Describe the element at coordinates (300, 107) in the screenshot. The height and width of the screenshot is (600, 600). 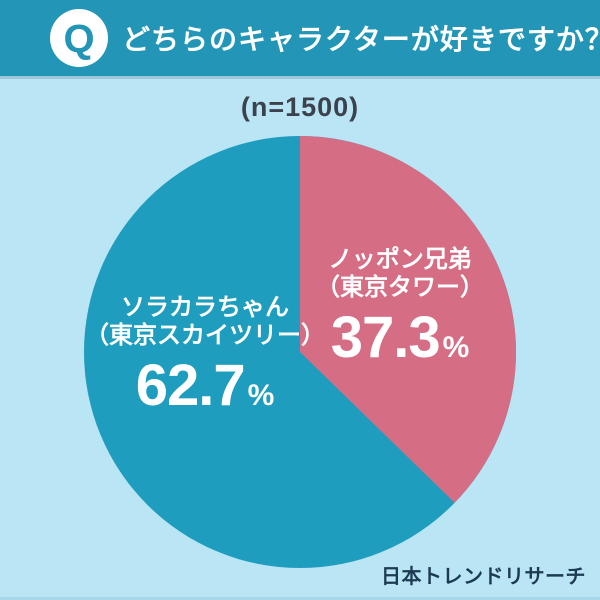
I see `sample-size-label: (n=1500)` at that location.